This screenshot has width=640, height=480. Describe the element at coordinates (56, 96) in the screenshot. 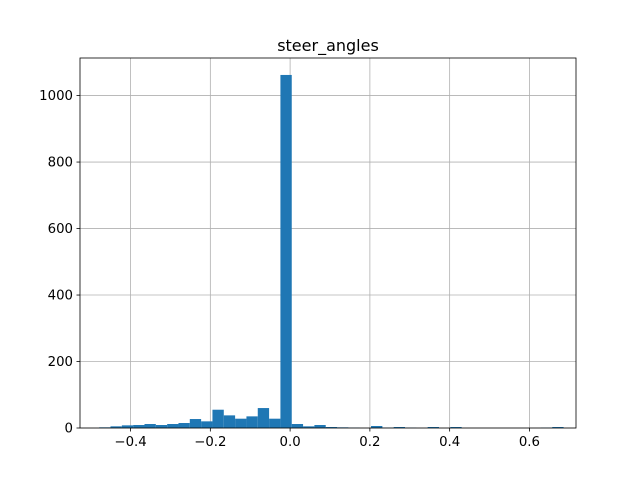

I see `y-tick-label: 1000` at that location.